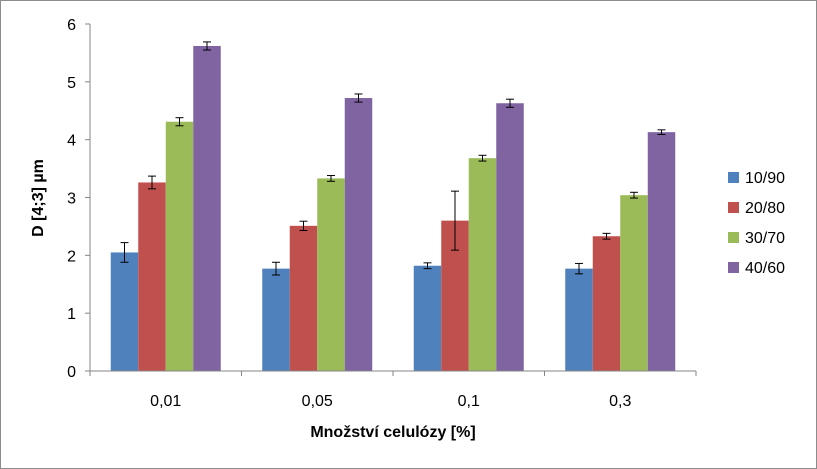 The height and width of the screenshot is (469, 817). I want to click on legend-label: 10/90, so click(765, 178).